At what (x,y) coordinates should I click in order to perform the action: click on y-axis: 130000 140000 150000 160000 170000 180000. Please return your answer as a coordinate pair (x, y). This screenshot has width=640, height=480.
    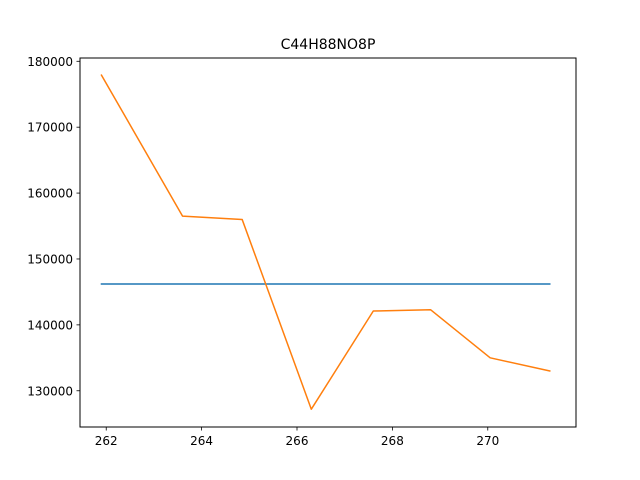
    Looking at the image, I should click on (53, 226).